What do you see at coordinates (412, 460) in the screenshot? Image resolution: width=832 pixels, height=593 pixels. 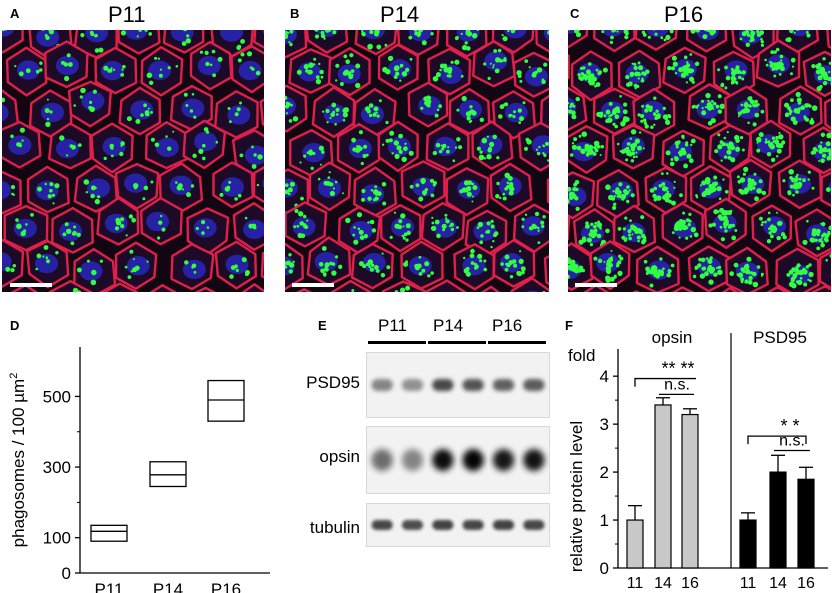 I see `blot-band` at bounding box center [412, 460].